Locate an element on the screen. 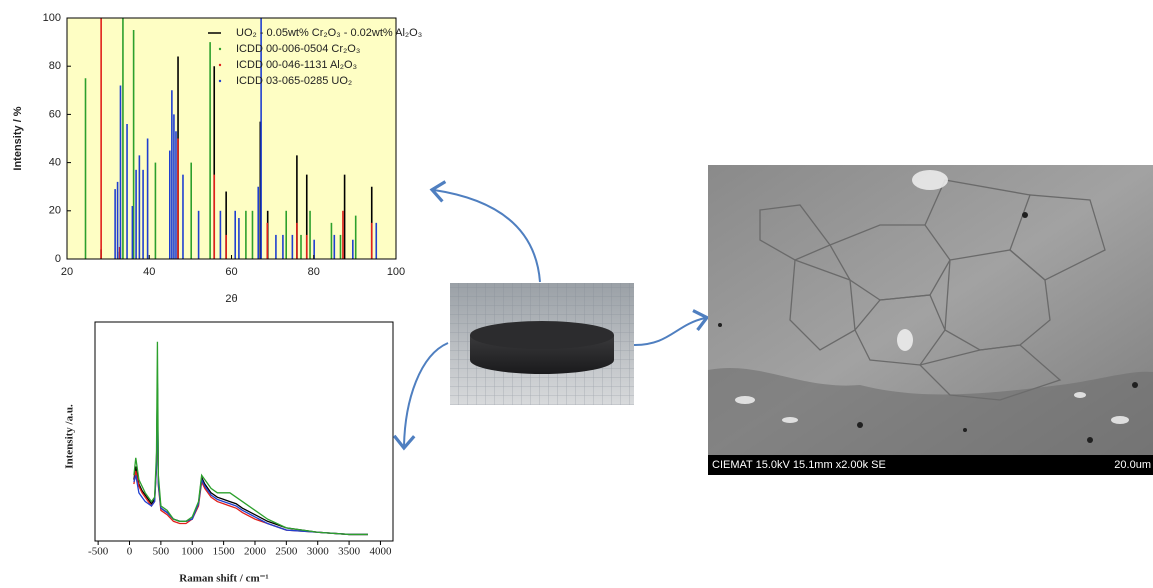  x-tick-label: 1000 is located at coordinates (192, 552).